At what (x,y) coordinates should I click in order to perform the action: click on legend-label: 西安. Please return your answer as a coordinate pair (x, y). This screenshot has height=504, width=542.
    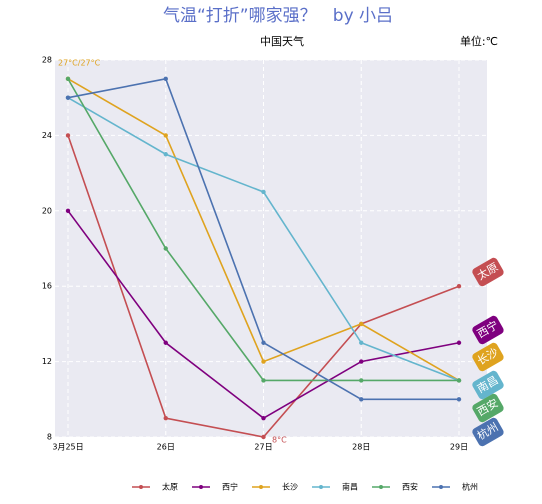
    Looking at the image, I should click on (410, 487).